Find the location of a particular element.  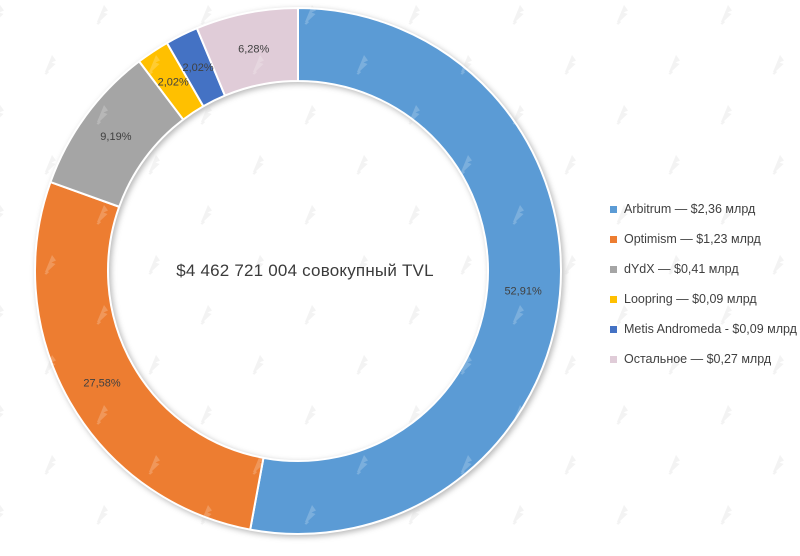

legend-label-arbitrum: Arbitrum — $2,36 млрд is located at coordinates (690, 209).